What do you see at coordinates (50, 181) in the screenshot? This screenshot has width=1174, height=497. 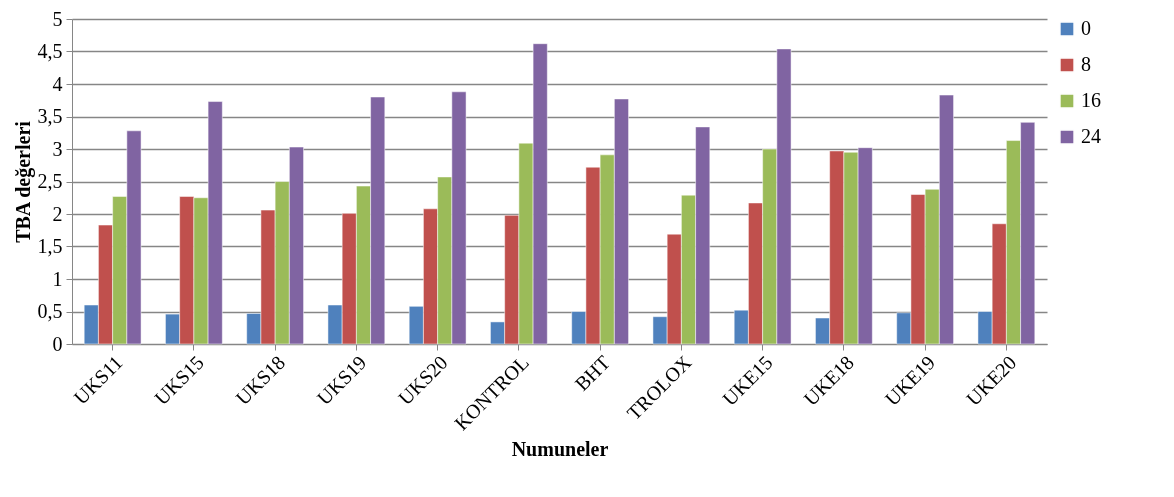 I see `y-tick-label: 2,5` at bounding box center [50, 181].